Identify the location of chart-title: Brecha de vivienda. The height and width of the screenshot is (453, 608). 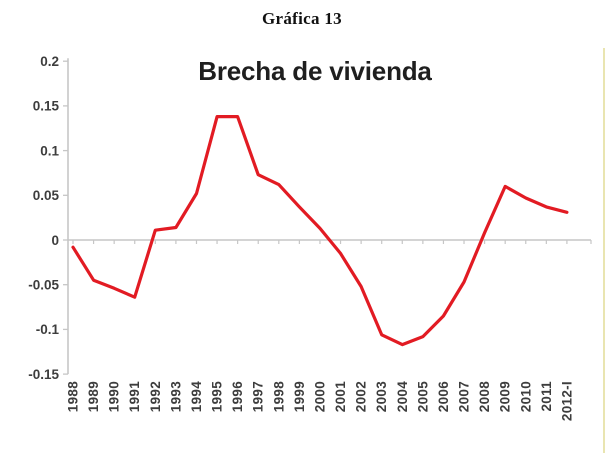
(315, 71).